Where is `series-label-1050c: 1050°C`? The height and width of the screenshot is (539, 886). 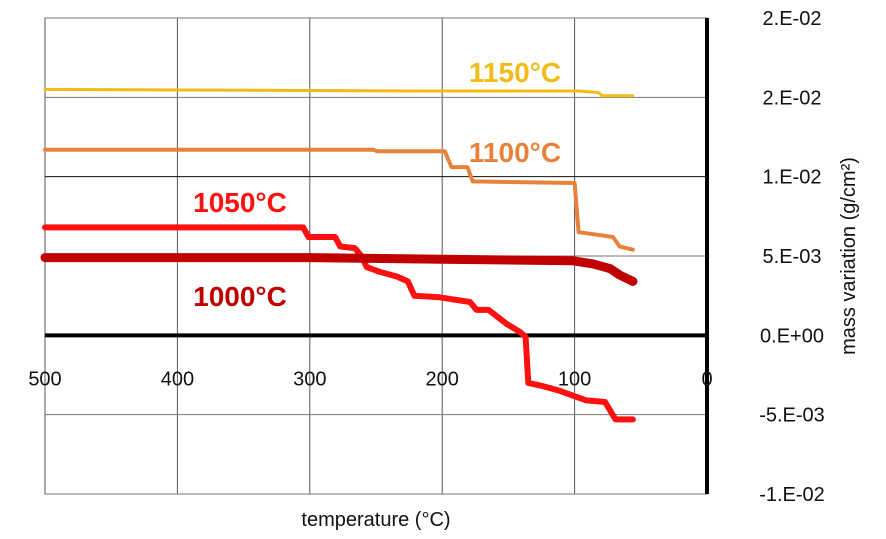 series-label-1050c: 1050°C is located at coordinates (240, 202).